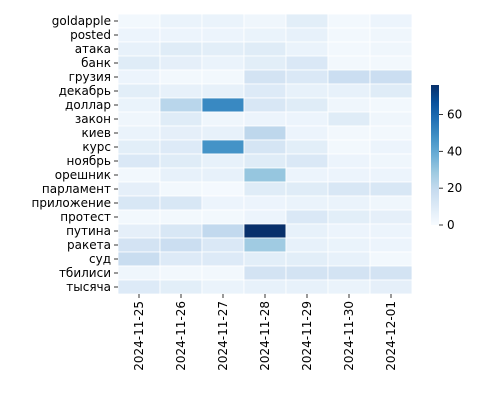 The height and width of the screenshot is (400, 500). I want to click on x-tick-label: 2024-12-01, so click(391, 336).